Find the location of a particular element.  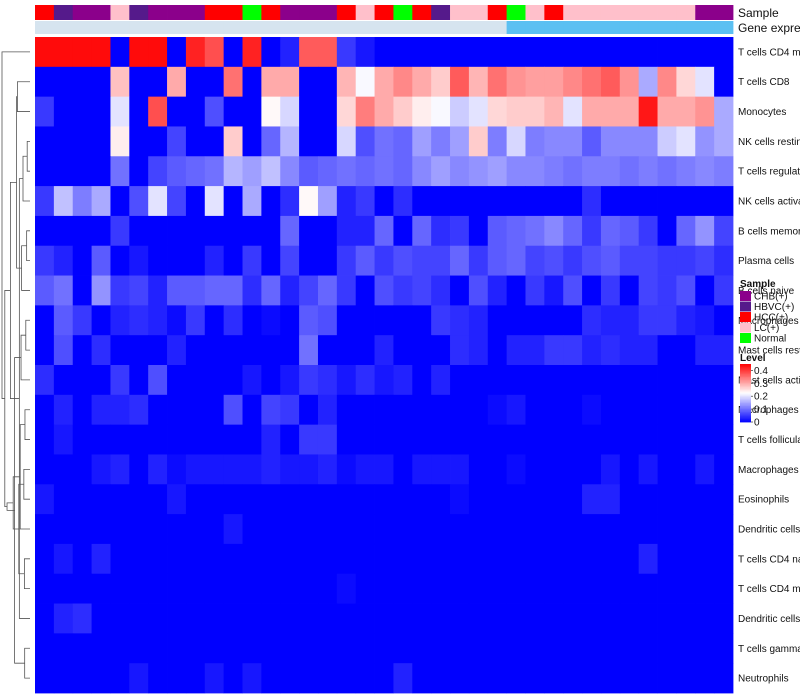

row-label-macrophages-m0: Macrophages M0 is located at coordinates (769, 321).